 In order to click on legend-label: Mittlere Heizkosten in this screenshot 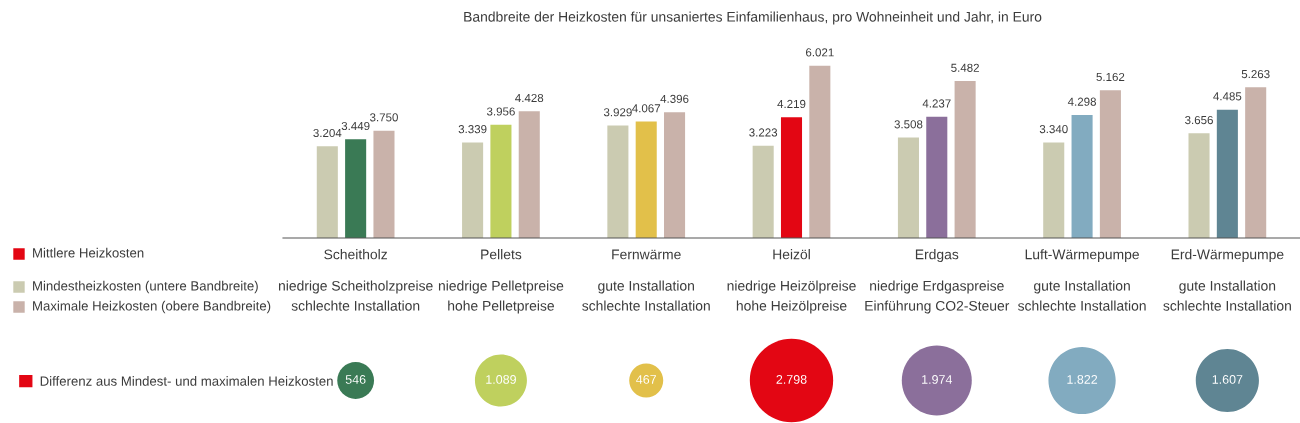, I will do `click(88, 252)`.